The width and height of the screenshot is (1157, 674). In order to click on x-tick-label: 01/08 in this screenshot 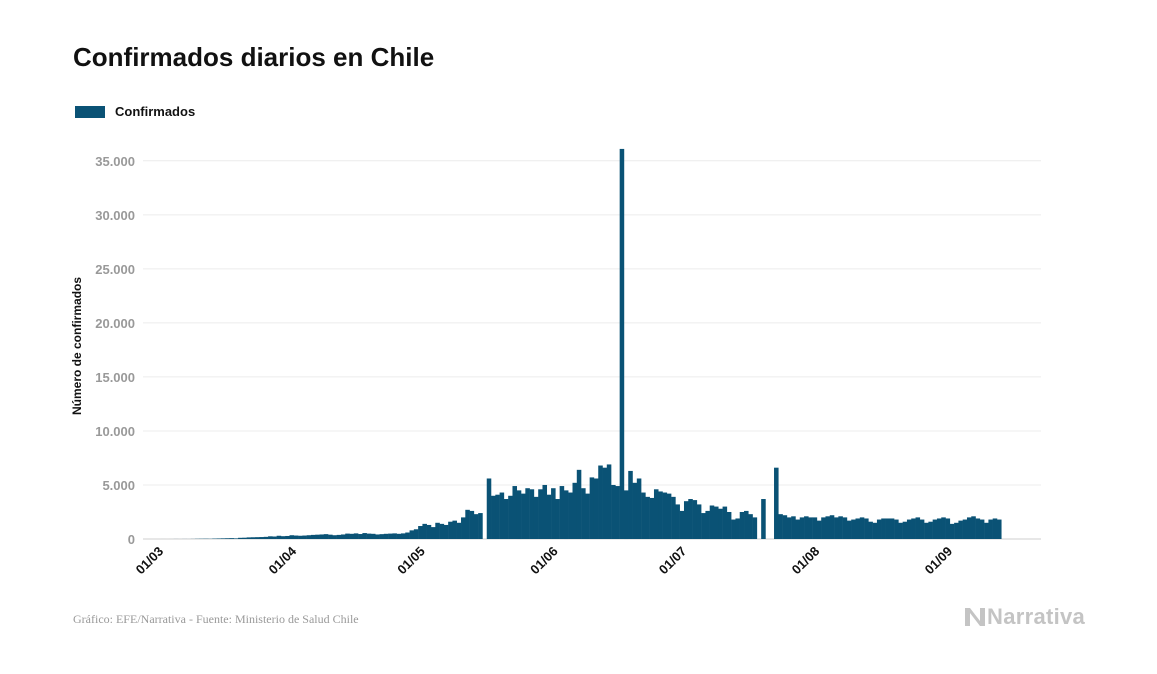, I will do `click(806, 561)`.